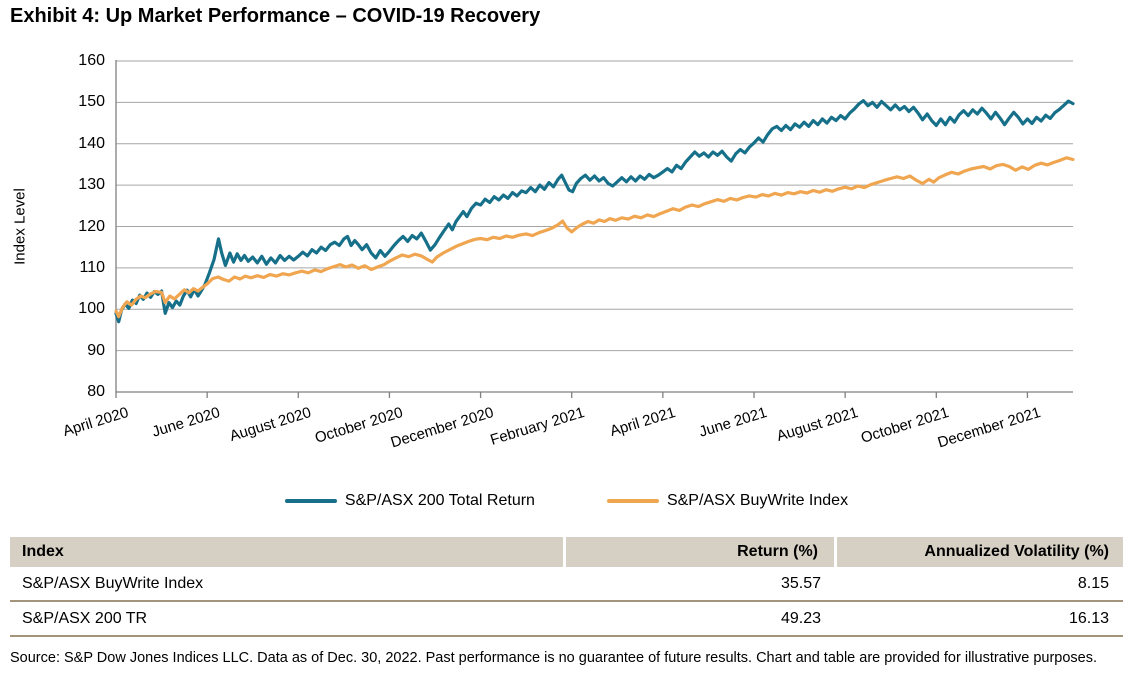 The image size is (1133, 700). Describe the element at coordinates (91, 60) in the screenshot. I see `y-tick-label: 160` at that location.